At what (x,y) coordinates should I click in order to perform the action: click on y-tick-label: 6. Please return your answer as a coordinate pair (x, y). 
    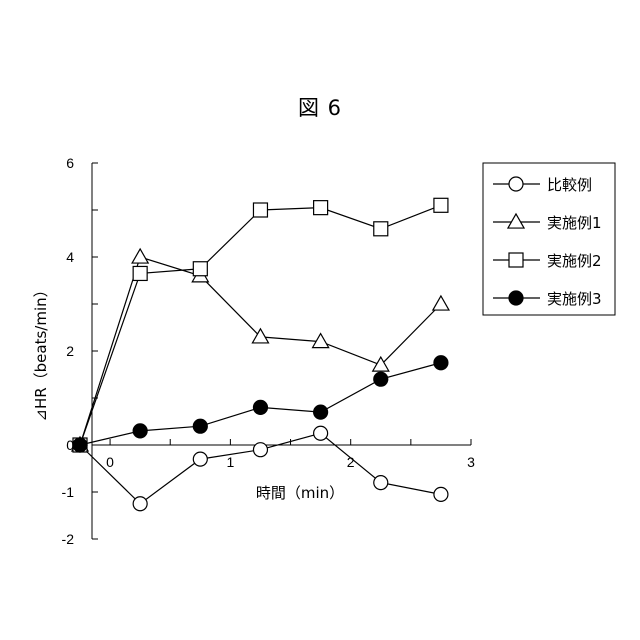
    Looking at the image, I should click on (70, 163).